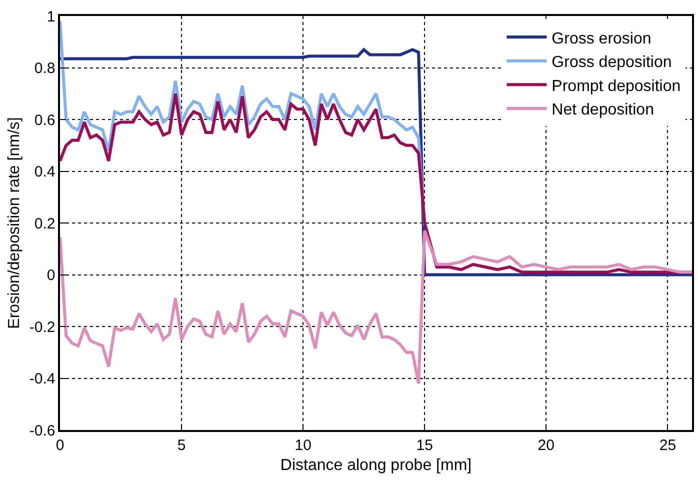 Image resolution: width=698 pixels, height=480 pixels. What do you see at coordinates (546, 445) in the screenshot?
I see `x-tick-label: 20` at bounding box center [546, 445].